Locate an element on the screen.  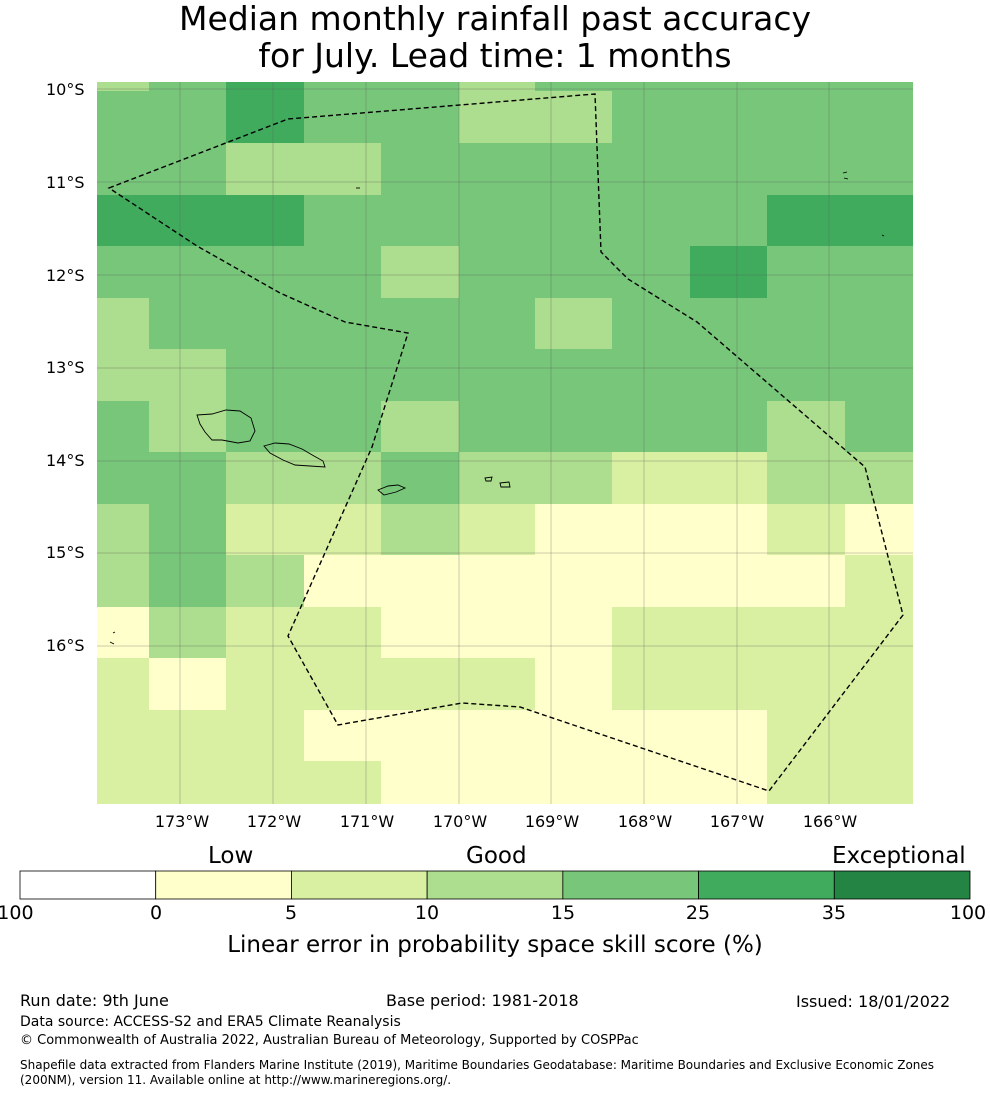
lon-label-167w: 167°W is located at coordinates (737, 821).